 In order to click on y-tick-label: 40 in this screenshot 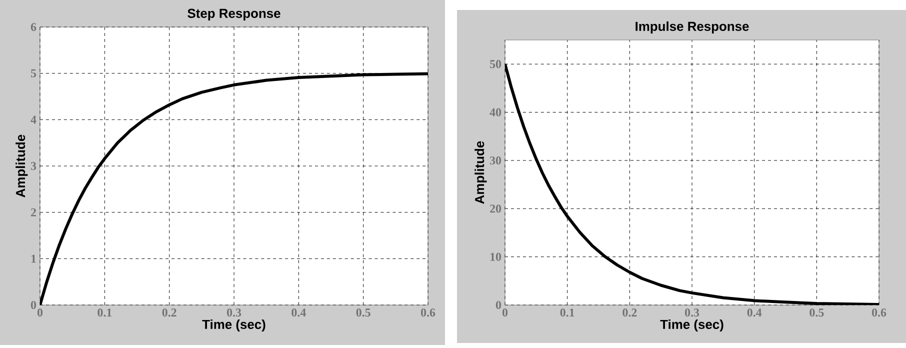, I will do `click(496, 112)`.